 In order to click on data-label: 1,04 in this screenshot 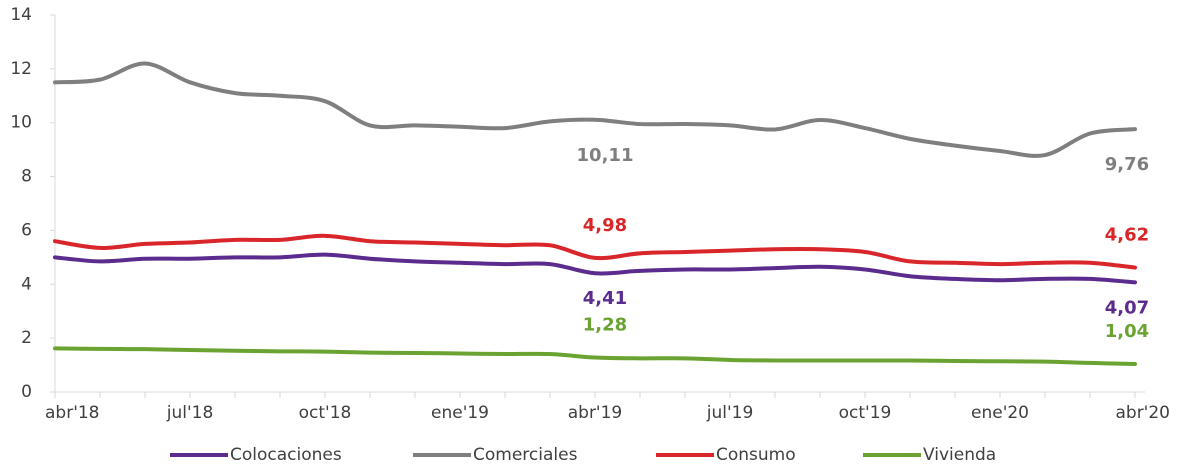, I will do `click(1127, 331)`.